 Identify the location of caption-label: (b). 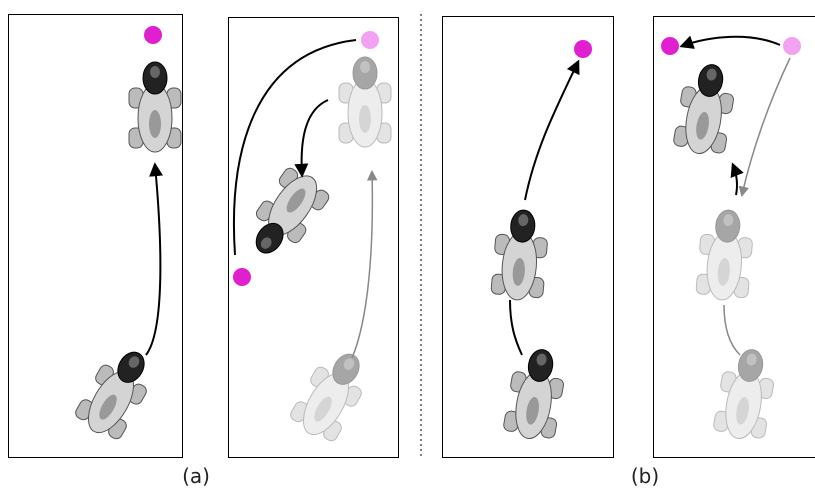
(645, 476).